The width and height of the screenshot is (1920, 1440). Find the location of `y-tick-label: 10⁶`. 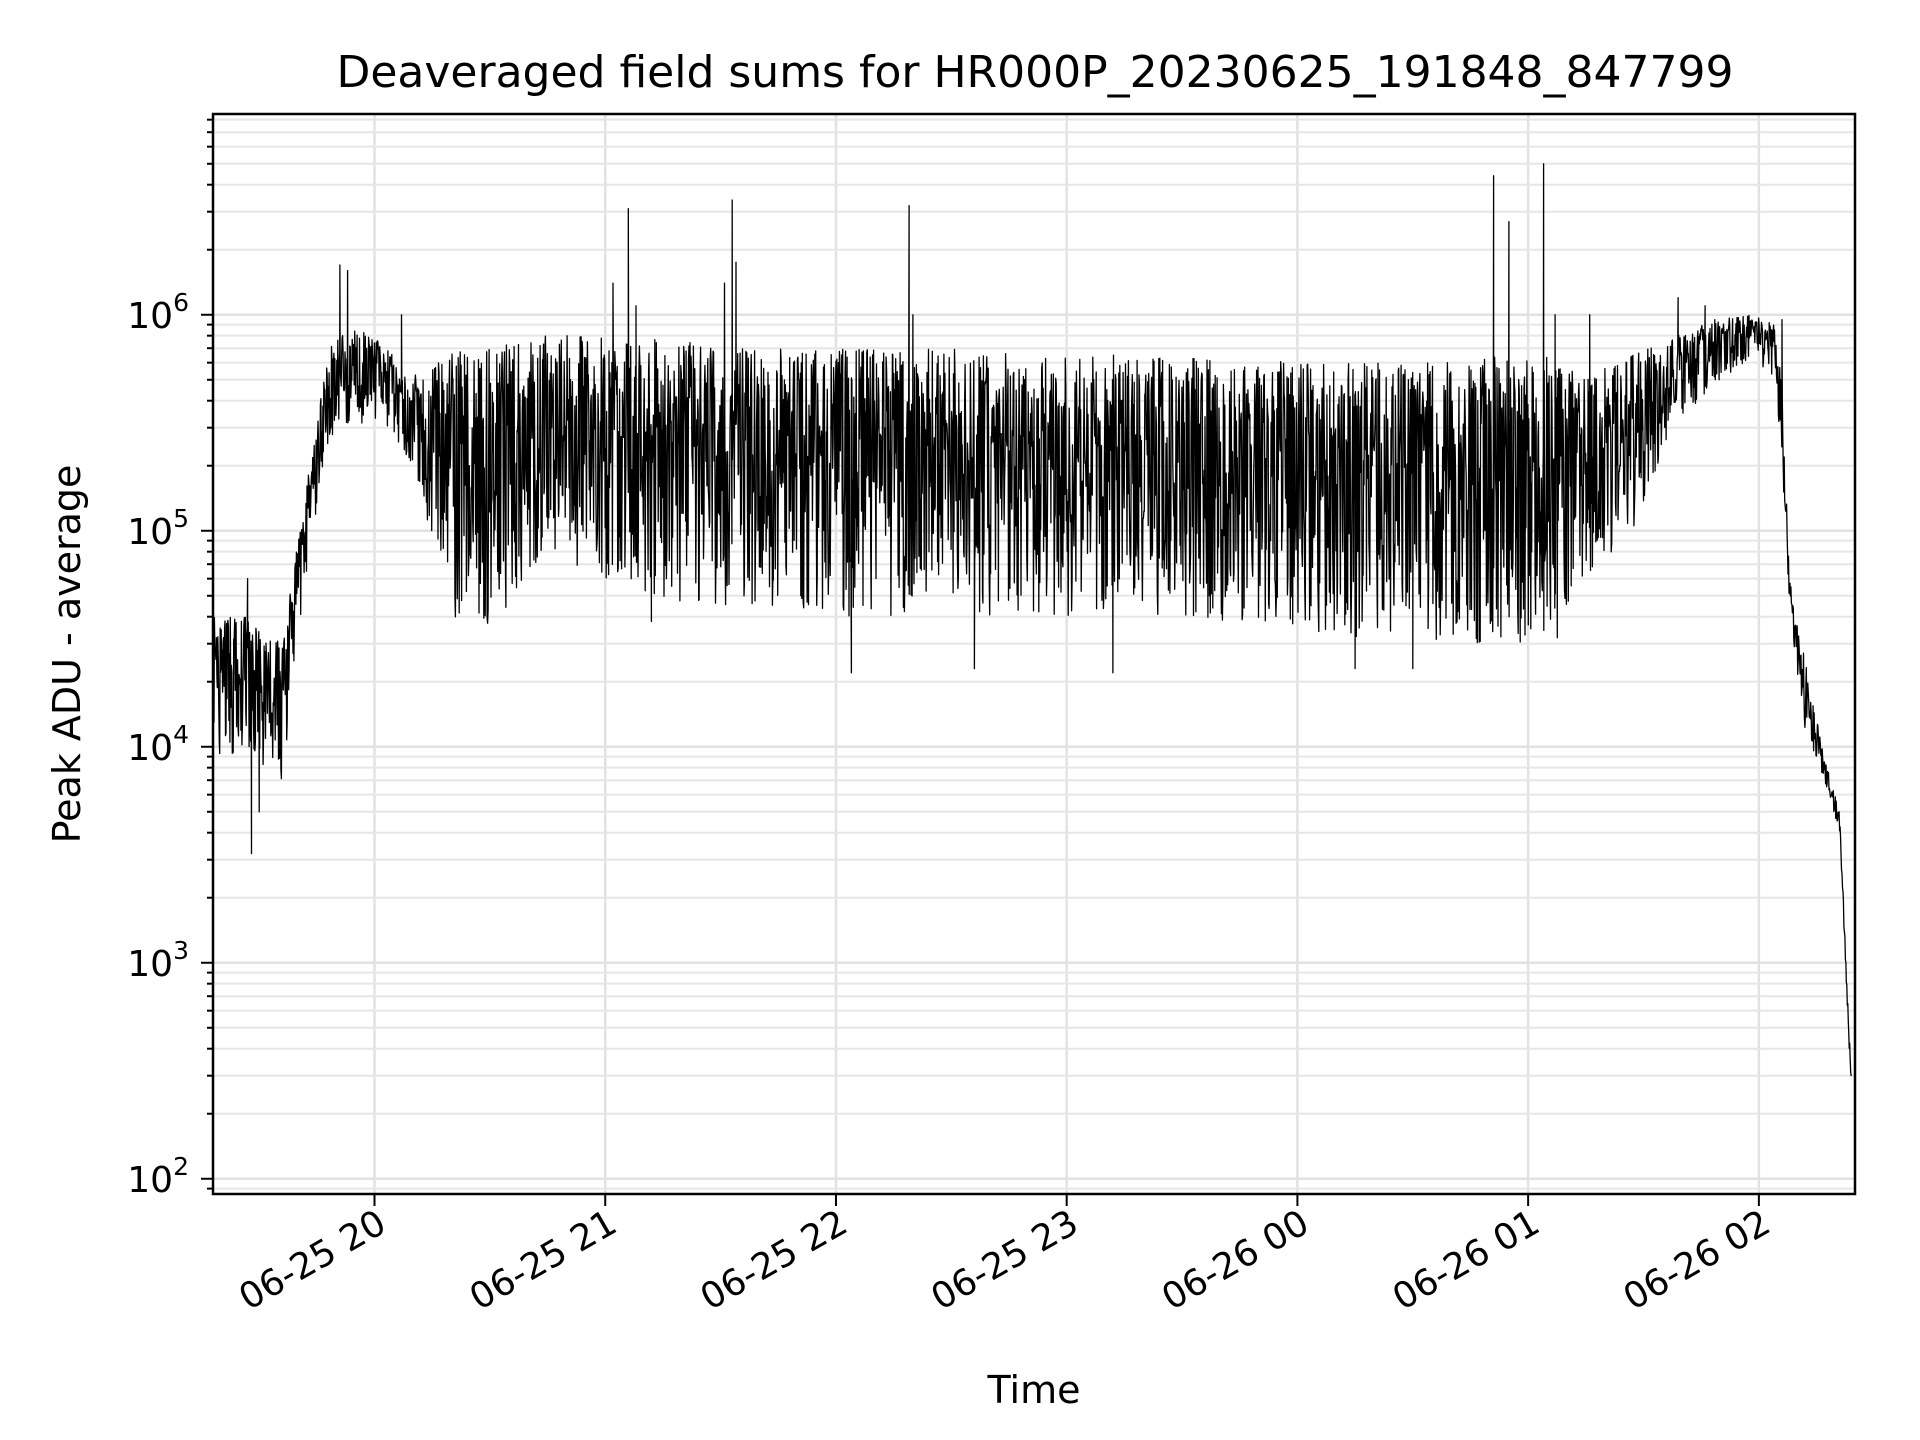

y-tick-label: 10⁶ is located at coordinates (158, 312).